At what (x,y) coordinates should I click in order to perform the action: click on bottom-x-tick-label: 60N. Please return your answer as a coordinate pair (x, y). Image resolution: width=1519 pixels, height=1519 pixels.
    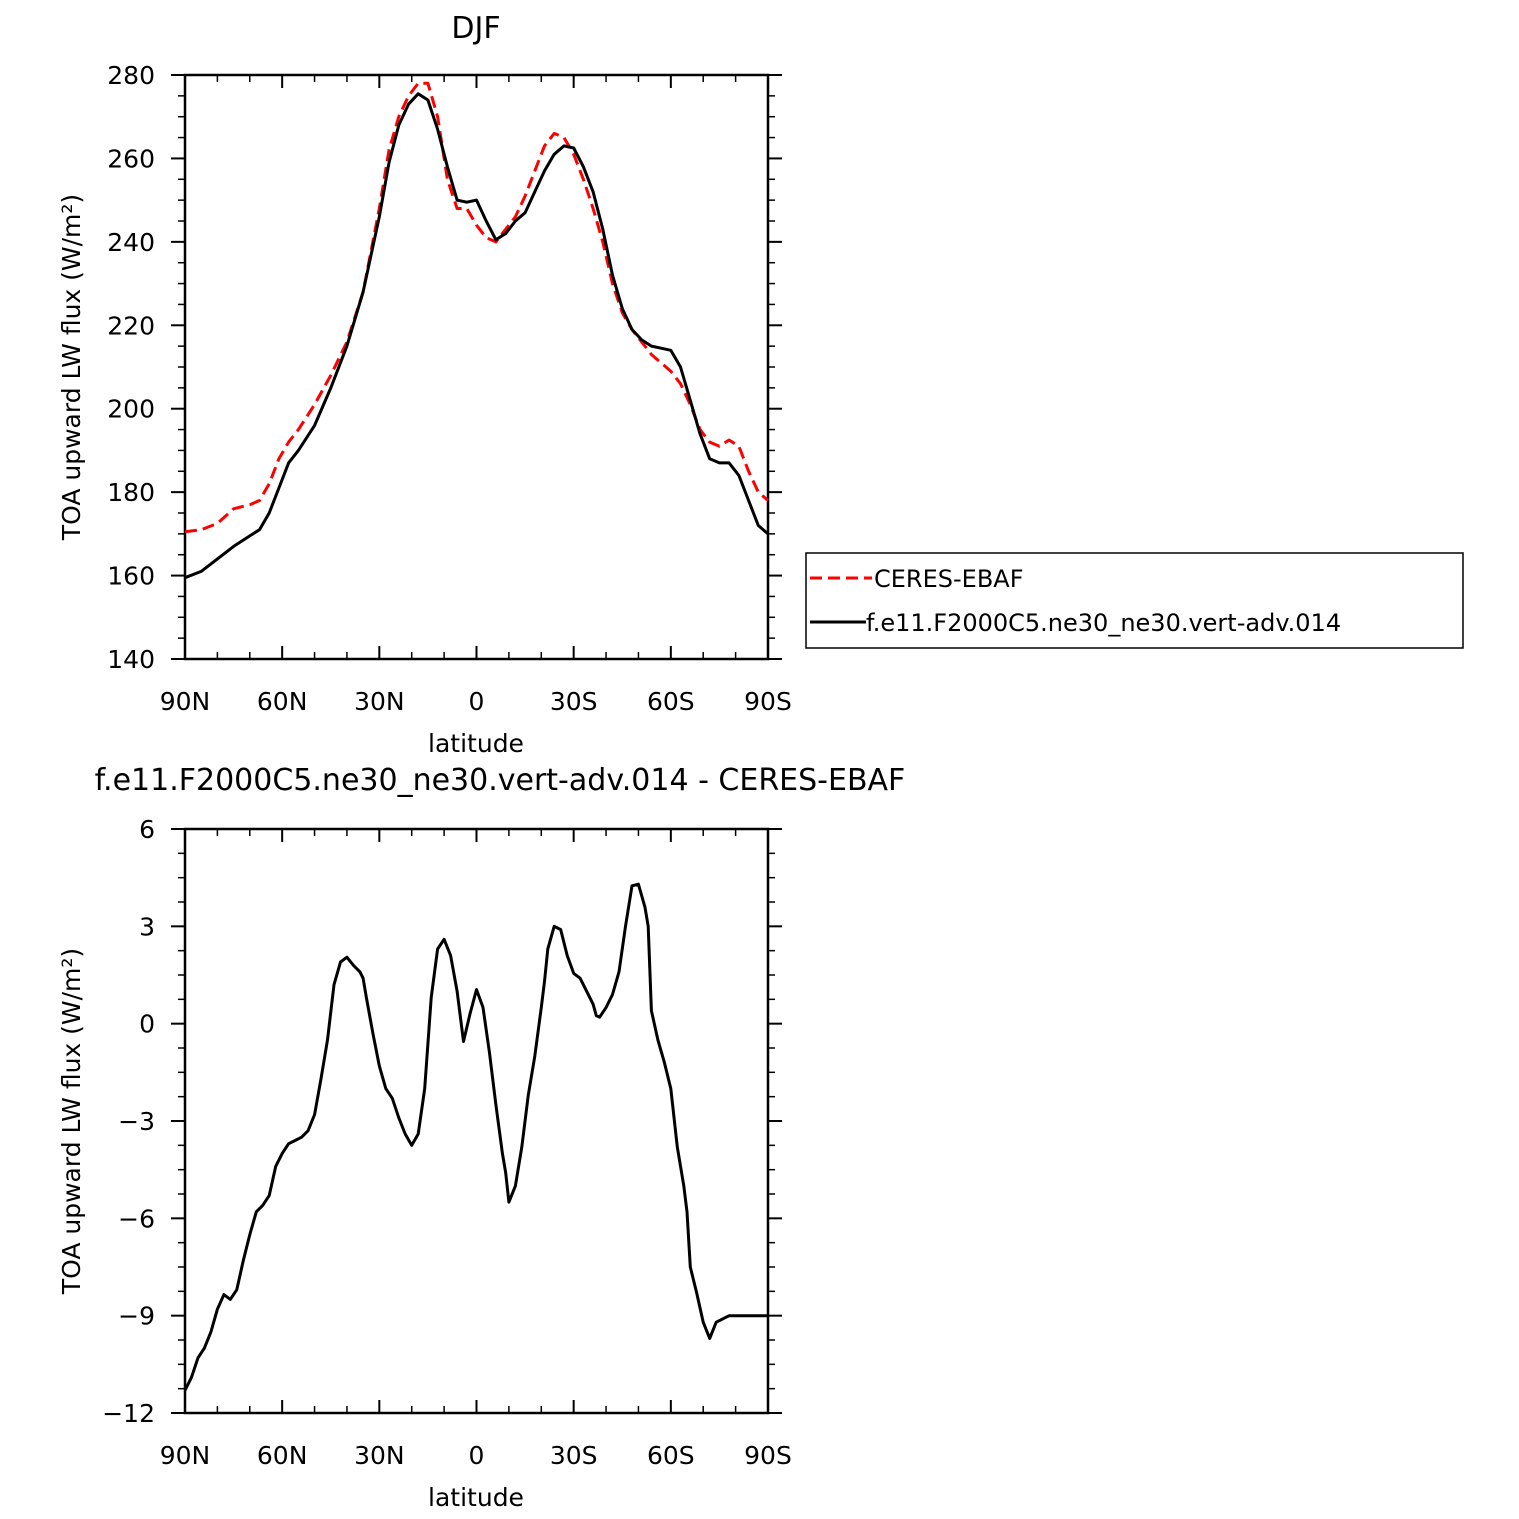
    Looking at the image, I should click on (282, 1455).